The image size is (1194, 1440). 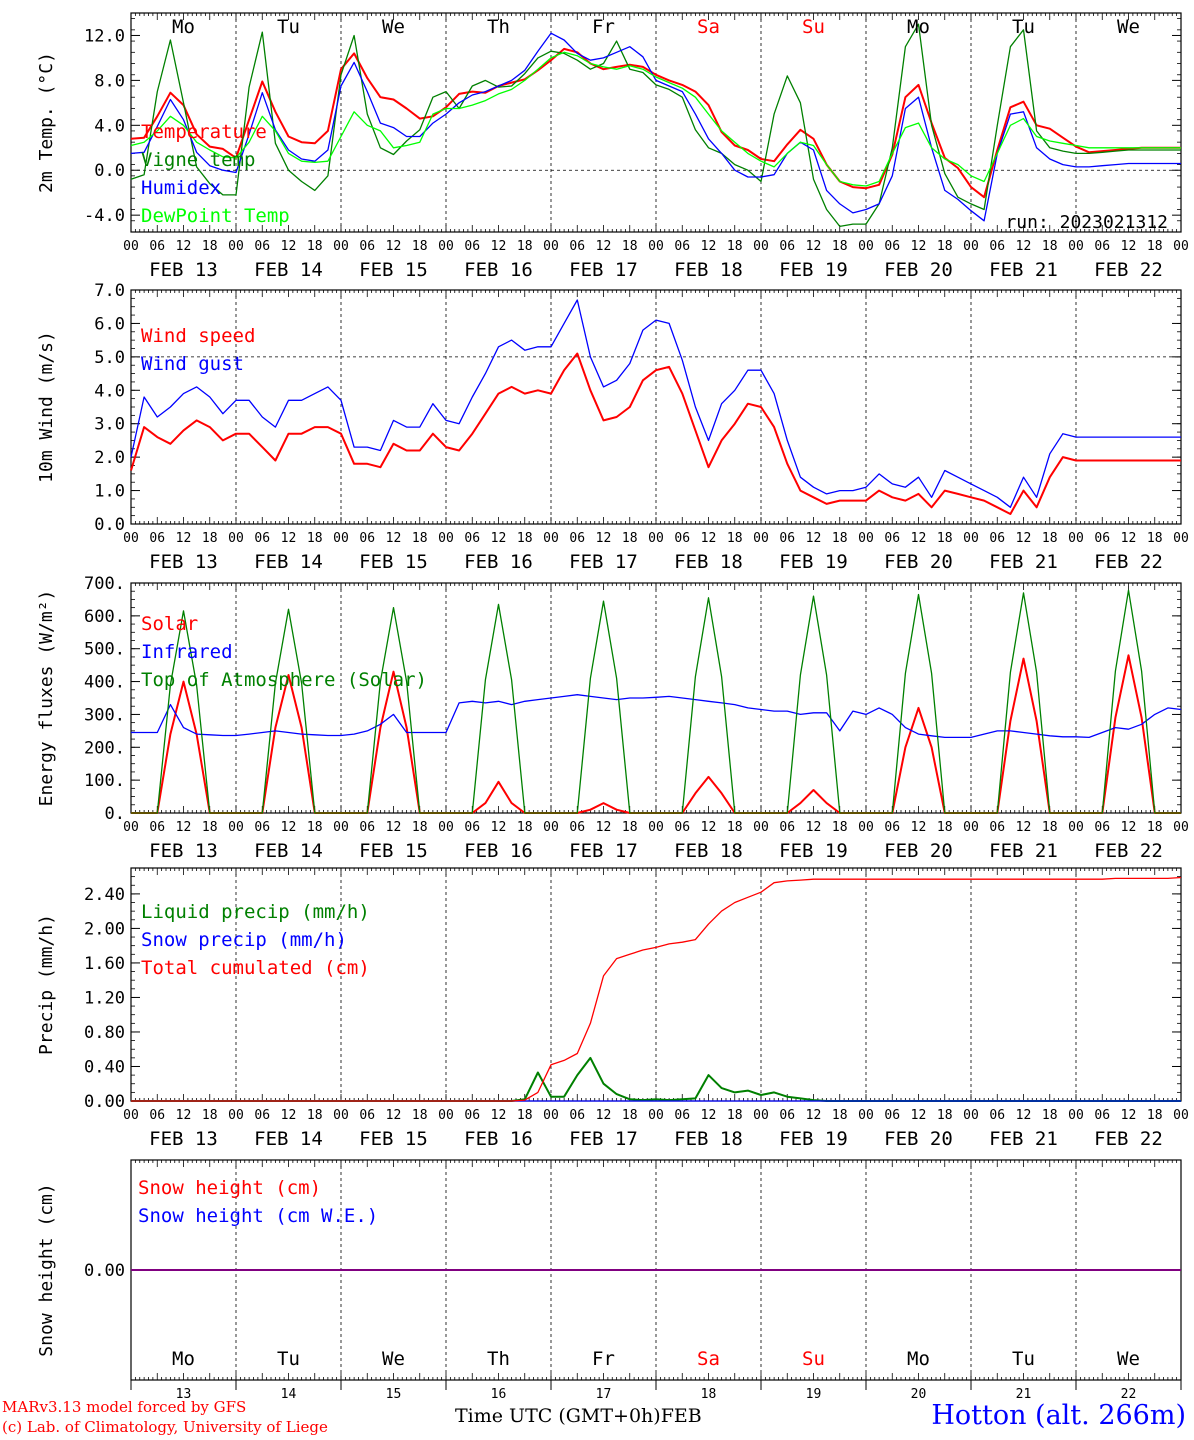 What do you see at coordinates (289, 1394) in the screenshot?
I see `day-number: 14` at bounding box center [289, 1394].